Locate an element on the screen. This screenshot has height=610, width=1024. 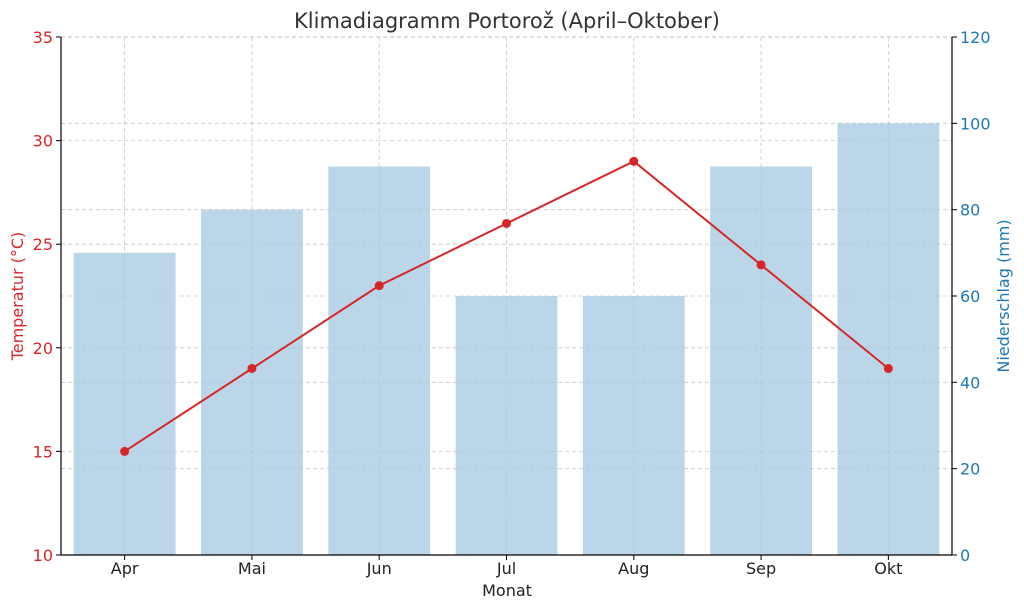
right-tick-label: 40 is located at coordinates (970, 382).